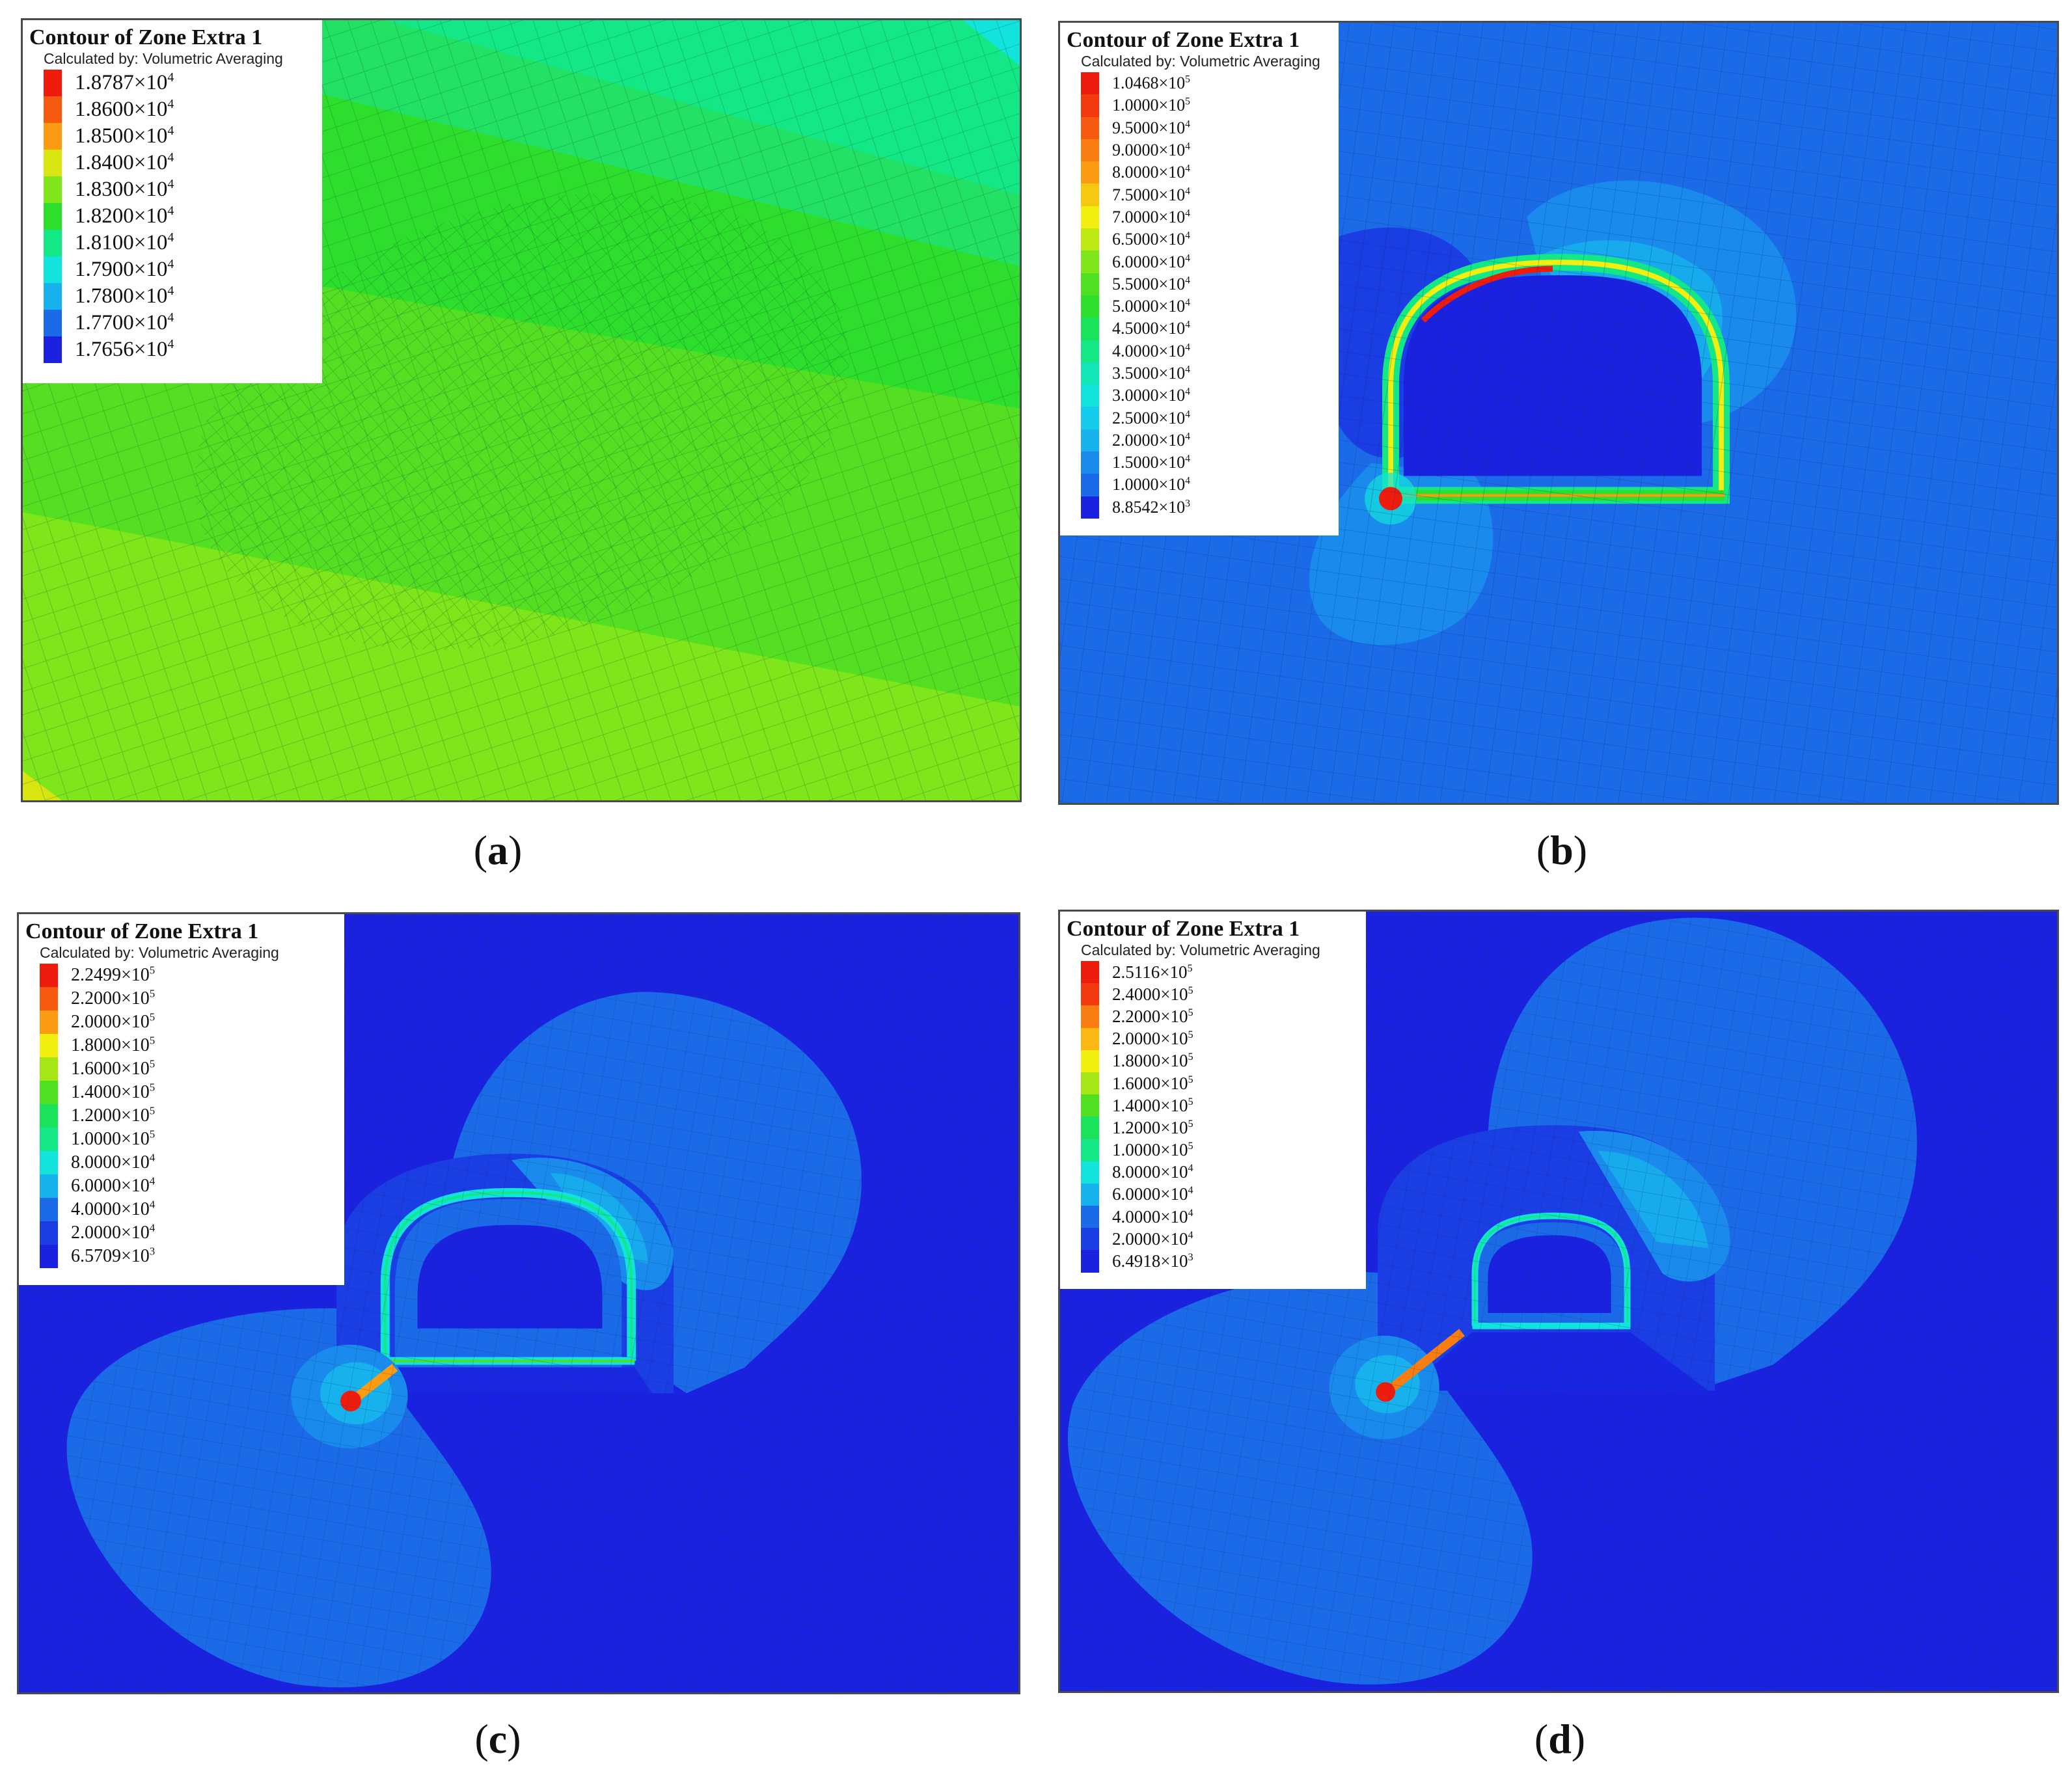  What do you see at coordinates (110, 1209) in the screenshot?
I see `legend-value-mantissa: 4.0000×10` at bounding box center [110, 1209].